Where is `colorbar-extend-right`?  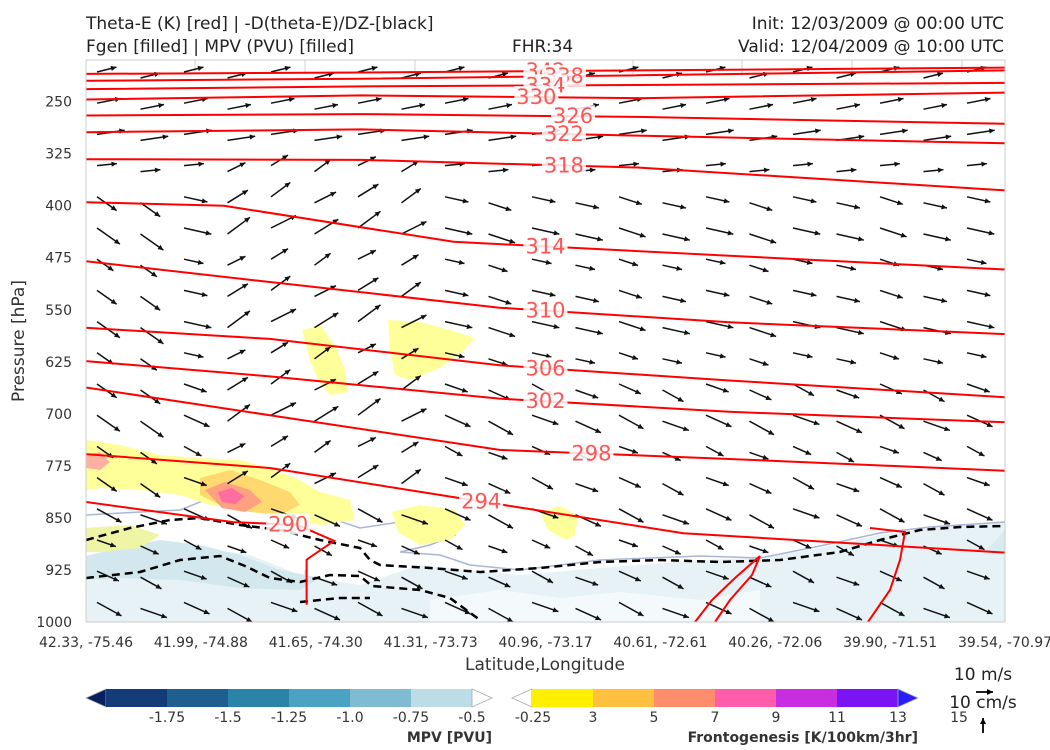 colorbar-extend-right is located at coordinates (482, 698).